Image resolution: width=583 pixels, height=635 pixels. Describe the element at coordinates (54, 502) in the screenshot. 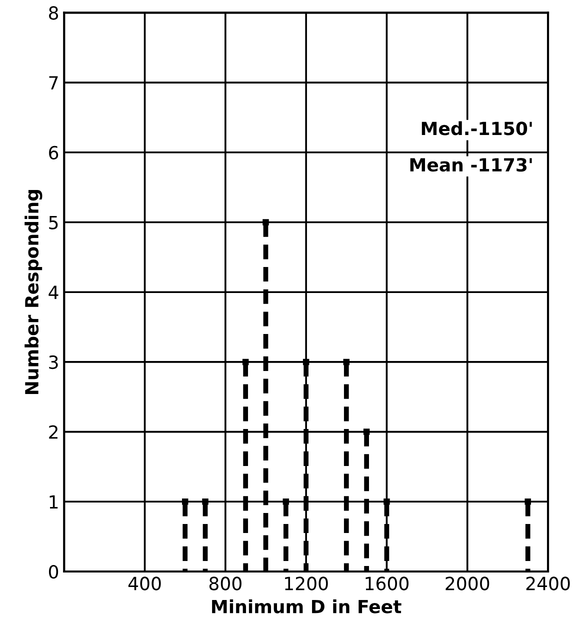

I see `y-tick-label: 1` at that location.